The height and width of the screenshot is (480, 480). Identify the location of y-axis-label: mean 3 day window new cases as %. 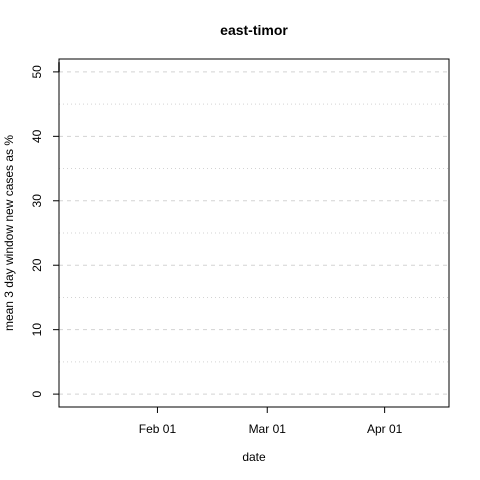
(9, 233).